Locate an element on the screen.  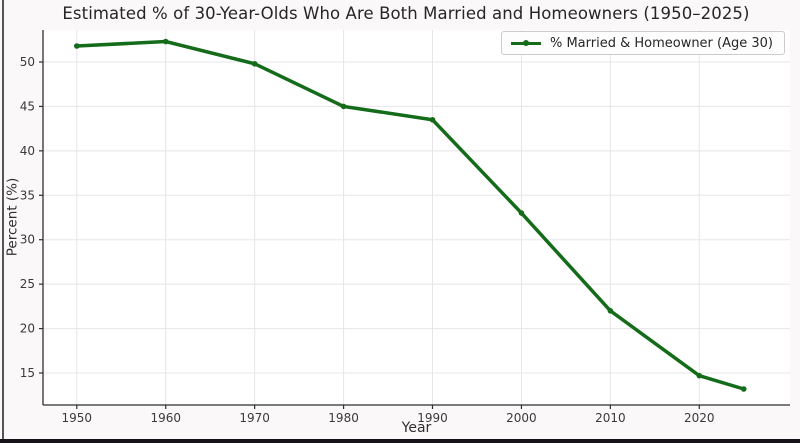
data-point-2000 is located at coordinates (521, 213).